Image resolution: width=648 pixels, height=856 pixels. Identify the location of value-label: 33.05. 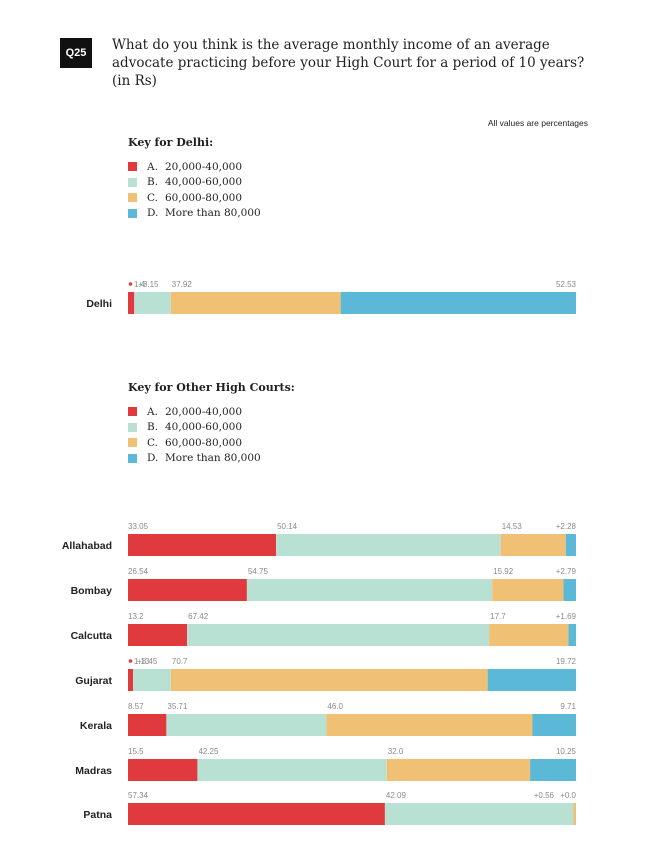
(138, 526).